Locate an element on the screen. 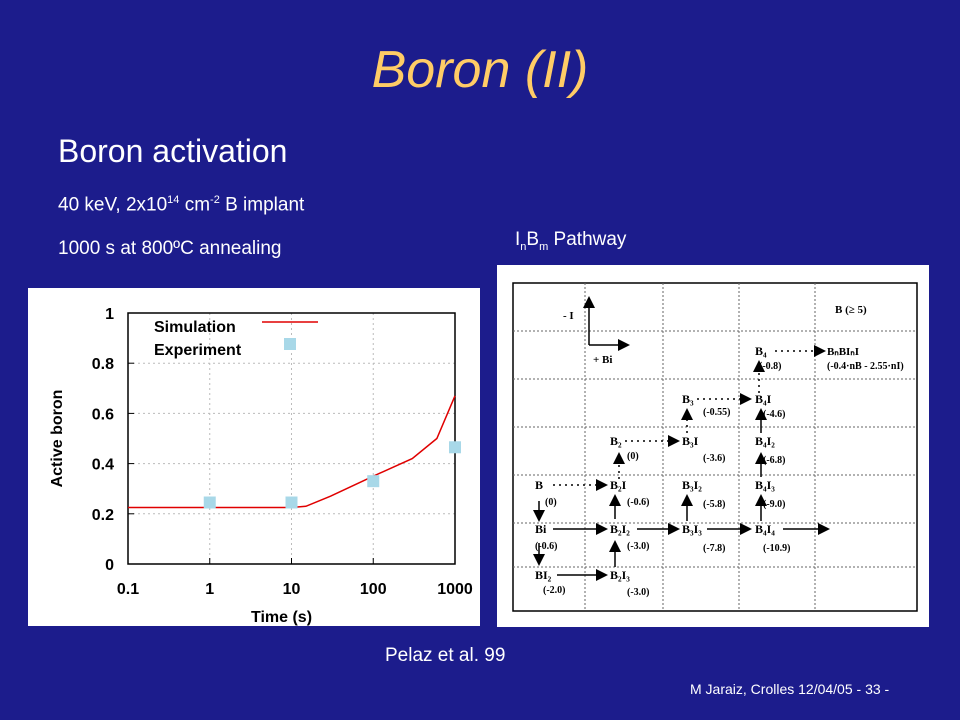 Image resolution: width=960 pixels, height=720 pixels. energy-b3: (-0.55) is located at coordinates (717, 412).